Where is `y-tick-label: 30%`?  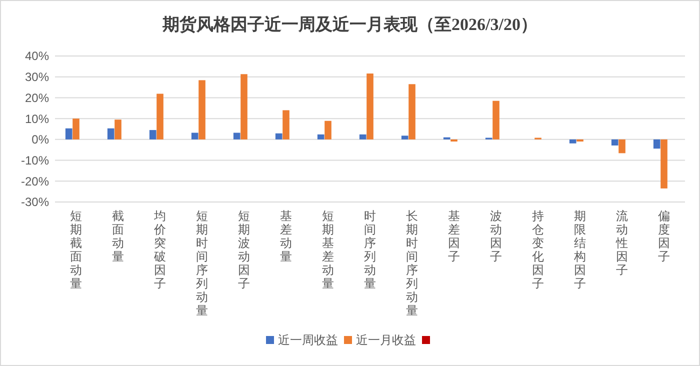
y-tick-label: 30% is located at coordinates (37, 77).